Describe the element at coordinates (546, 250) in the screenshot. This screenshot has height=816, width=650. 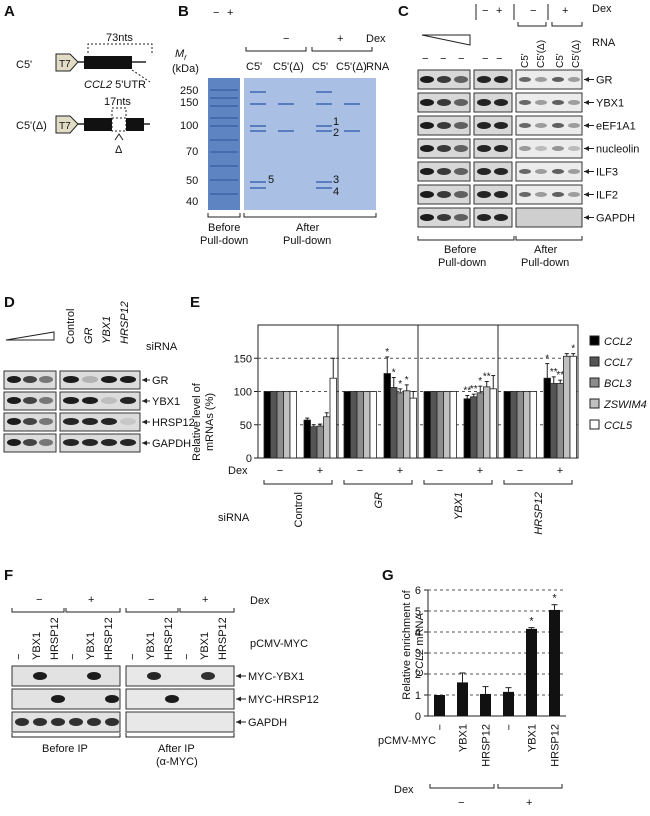
I see `after-label: After` at that location.